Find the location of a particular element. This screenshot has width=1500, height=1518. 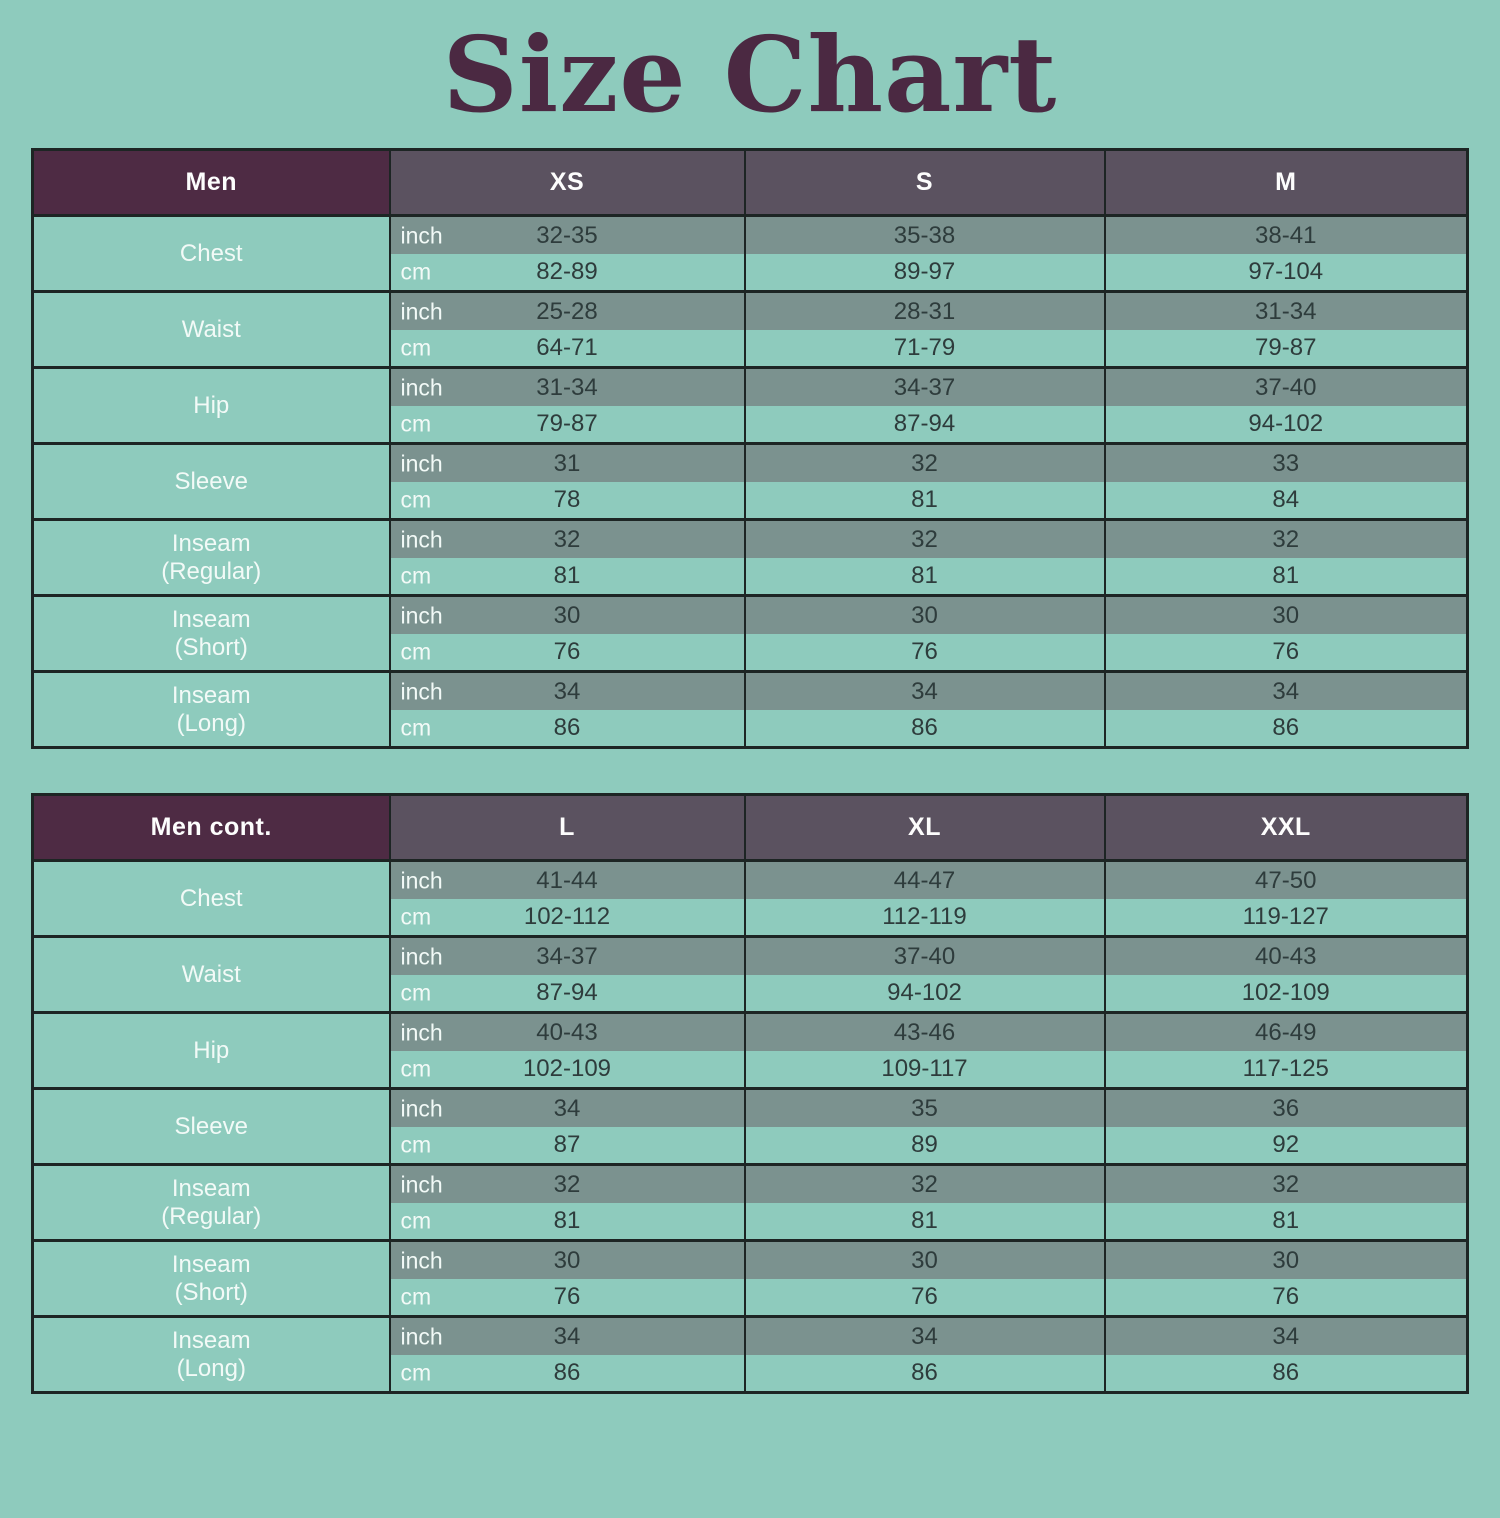

measurement-value: 40-43 is located at coordinates (567, 1032).